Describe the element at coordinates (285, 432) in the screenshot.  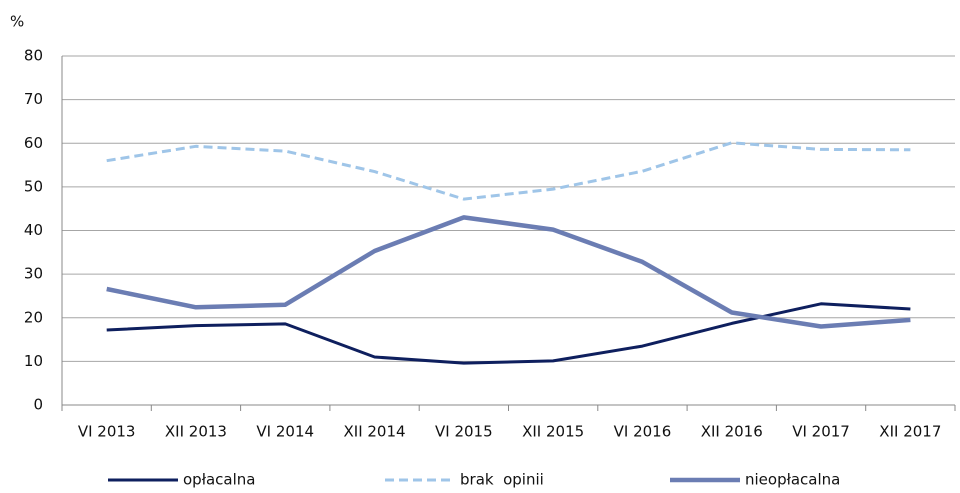
I see `x-tick-label: VI 2014` at that location.